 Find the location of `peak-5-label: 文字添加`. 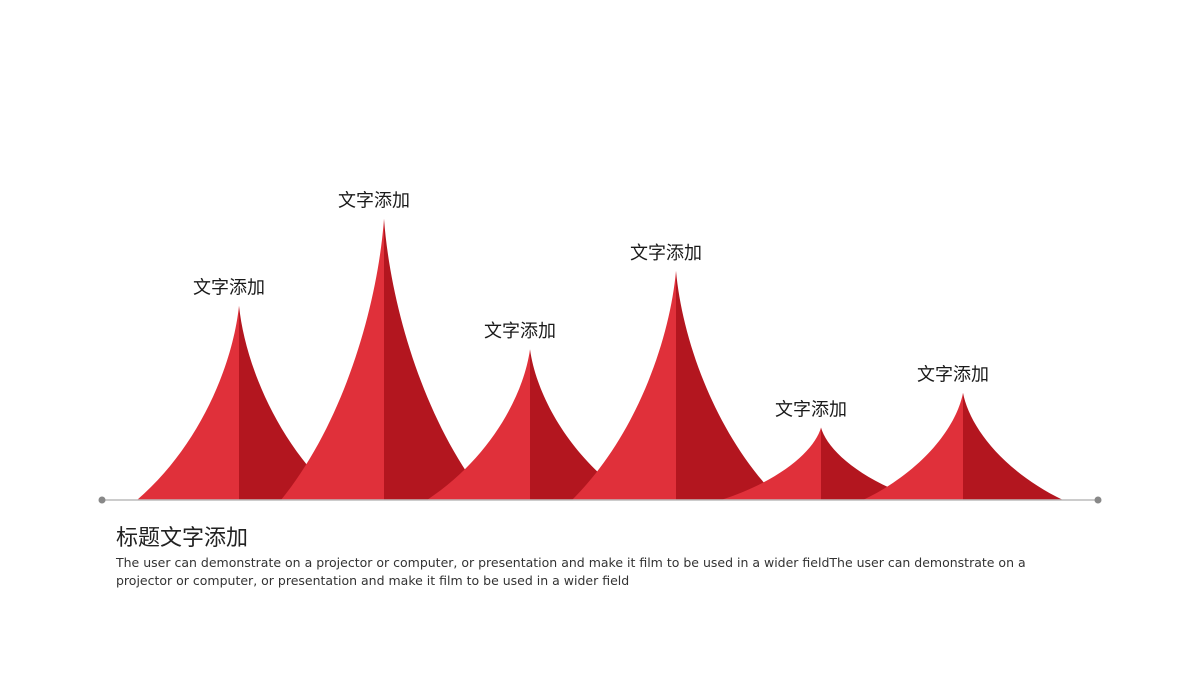

peak-5-label: 文字添加 is located at coordinates (811, 410).